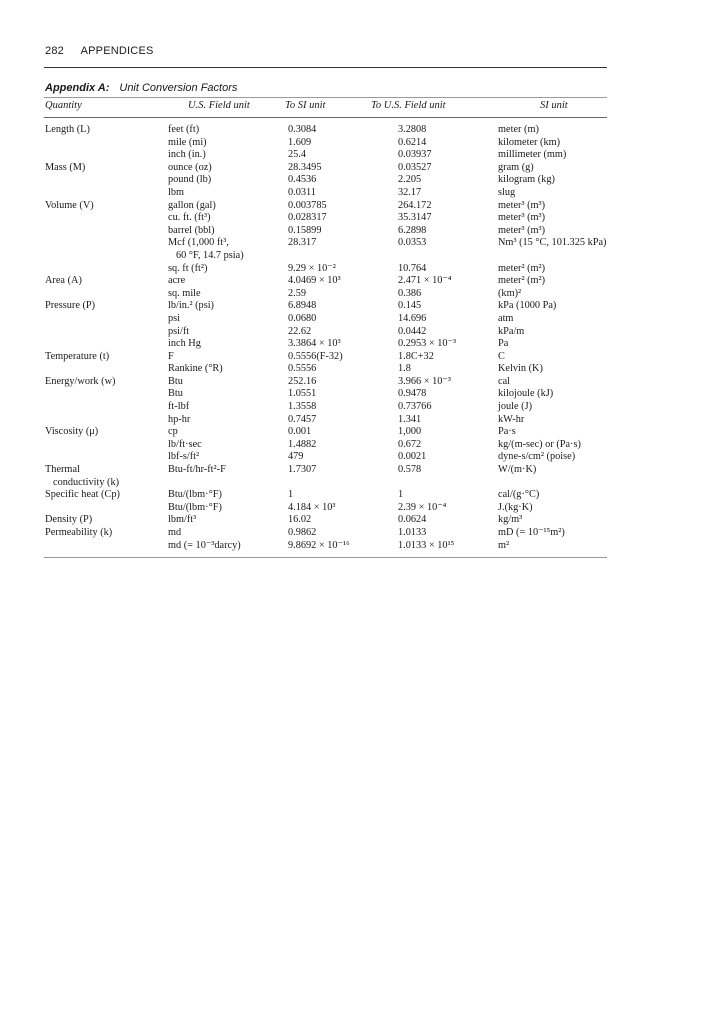 The image size is (725, 1024). Describe the element at coordinates (187, 142) in the screenshot. I see `cell-us: mile (mi)` at that location.